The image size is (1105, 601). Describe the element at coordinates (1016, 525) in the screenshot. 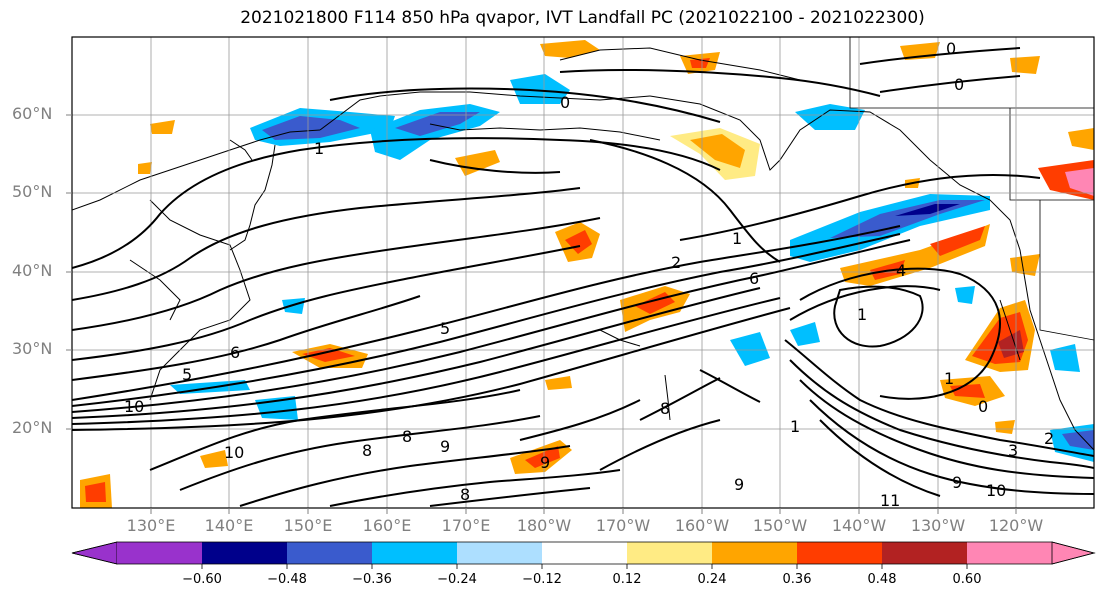

I see `lon-label: 120°W` at that location.